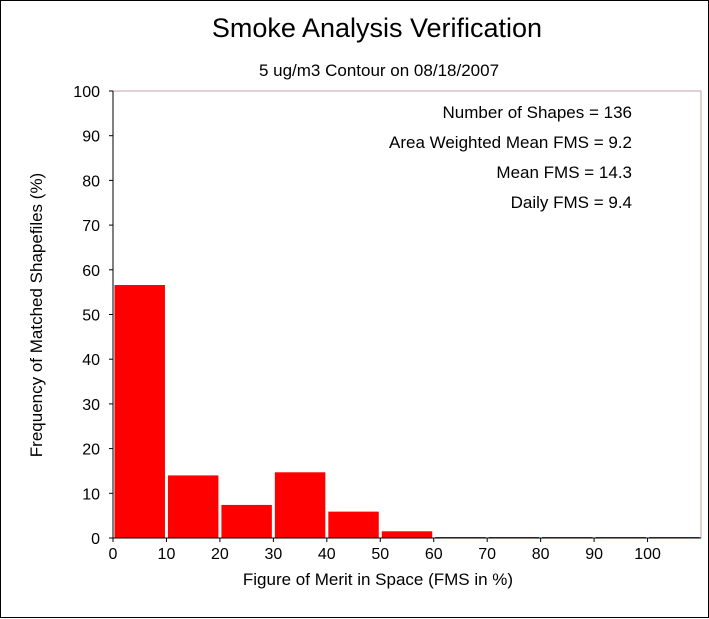  What do you see at coordinates (434, 554) in the screenshot?
I see `x-tick-label-6: 60` at bounding box center [434, 554].